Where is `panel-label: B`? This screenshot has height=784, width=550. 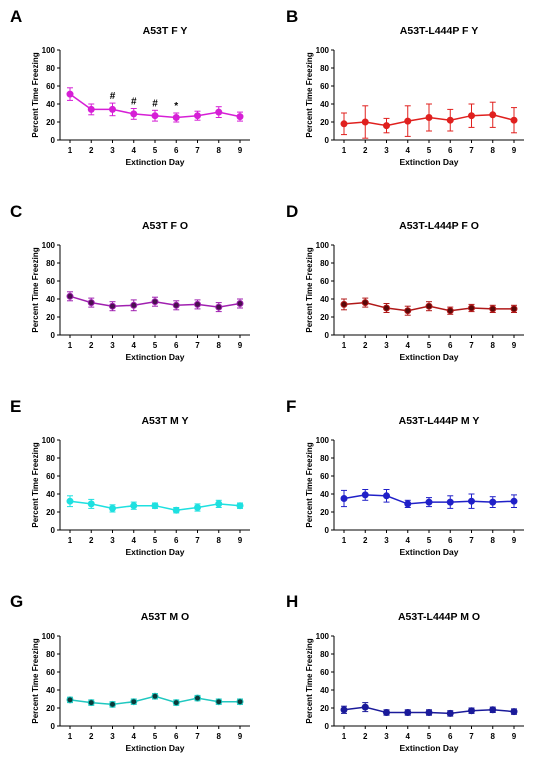
panel-label: B is located at coordinates (292, 16).